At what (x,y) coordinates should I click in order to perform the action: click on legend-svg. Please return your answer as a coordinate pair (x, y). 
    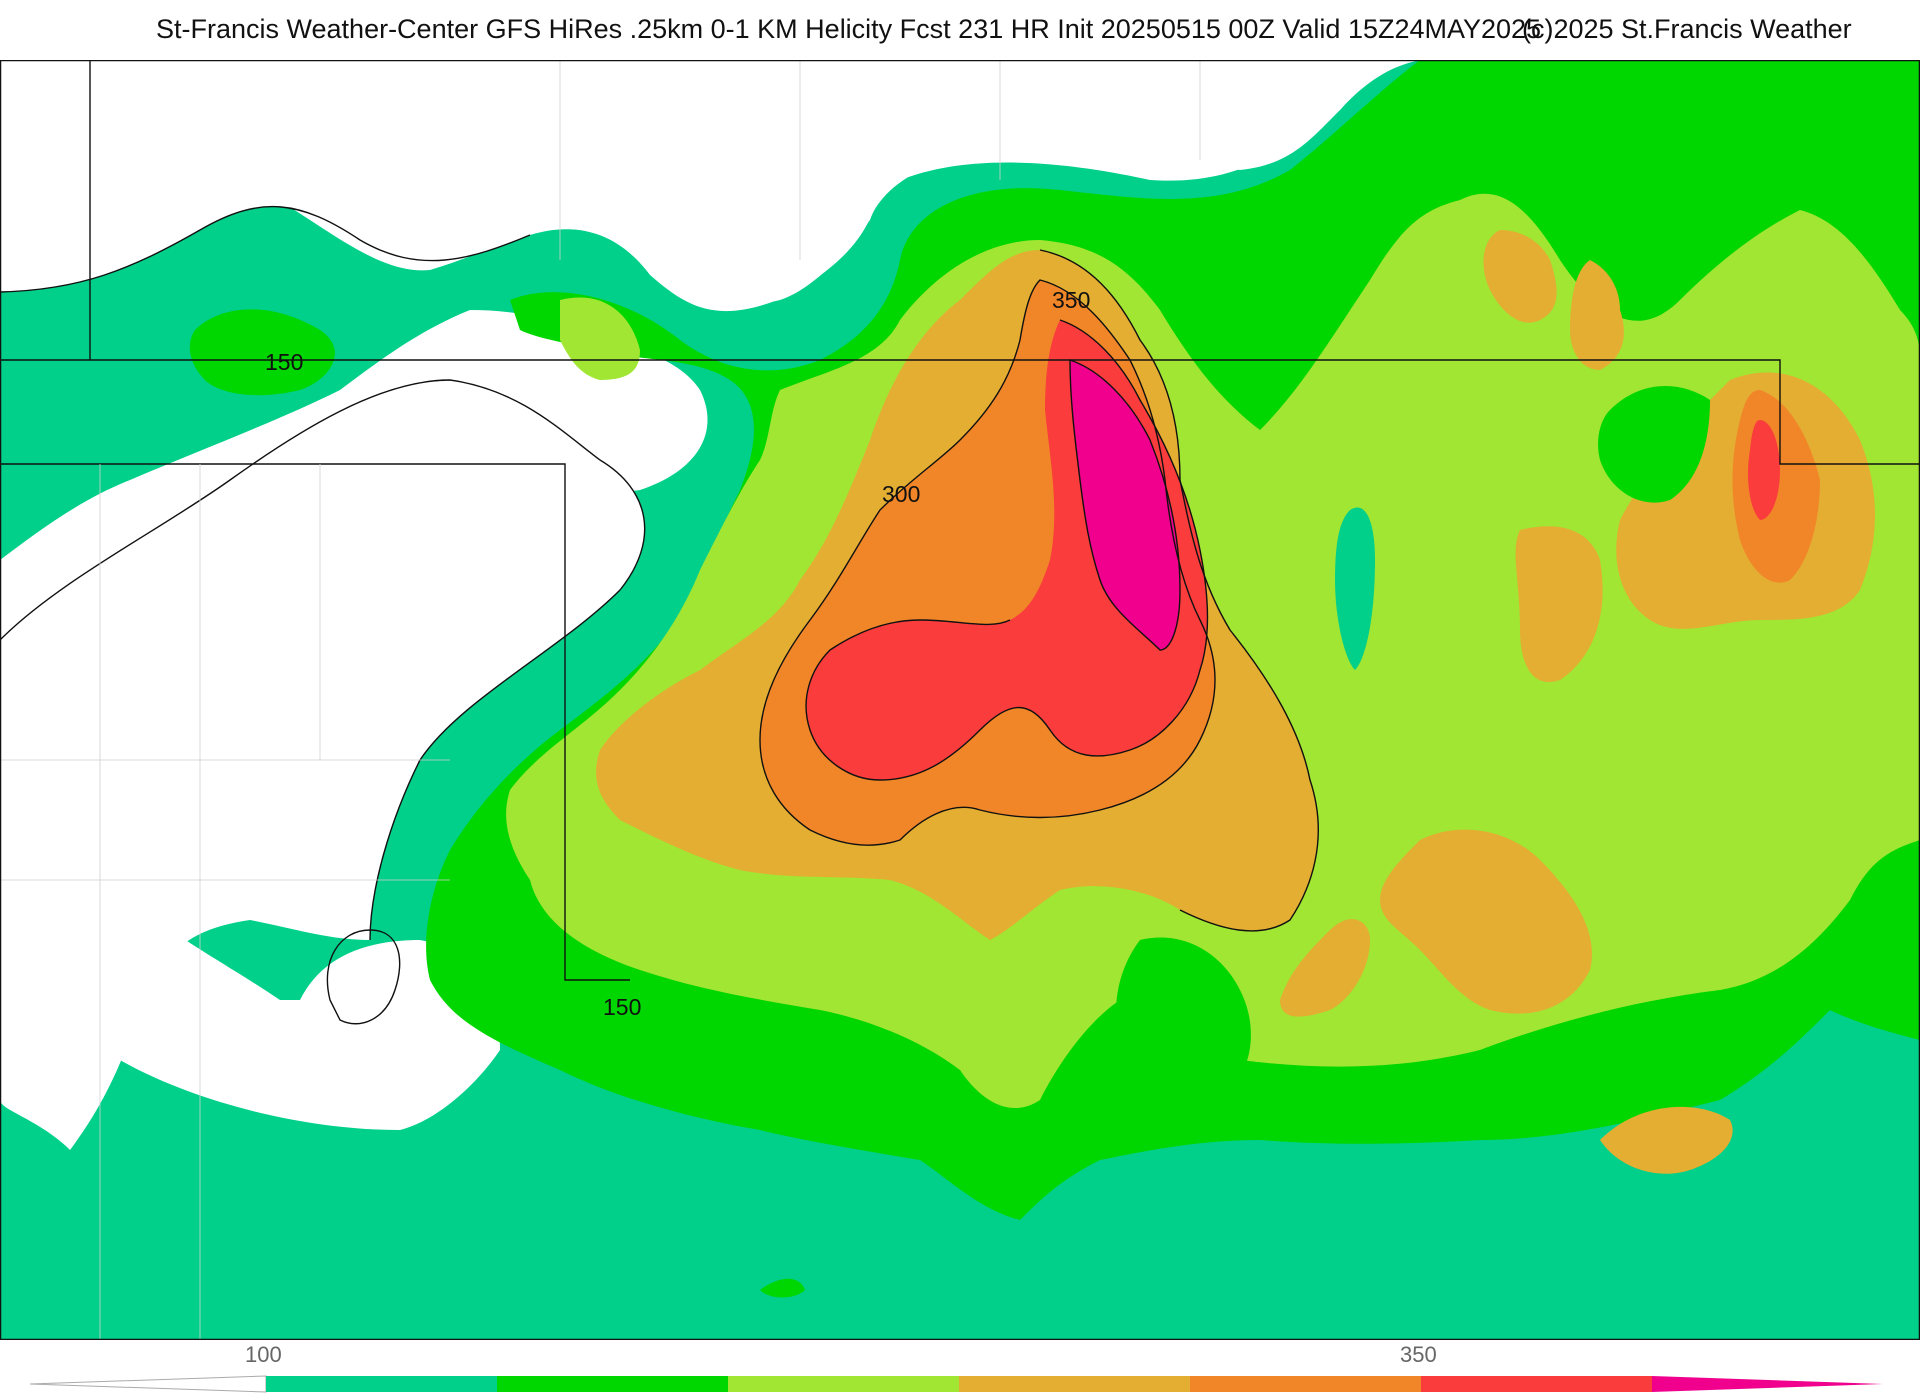
    Looking at the image, I should click on (956, 1384).